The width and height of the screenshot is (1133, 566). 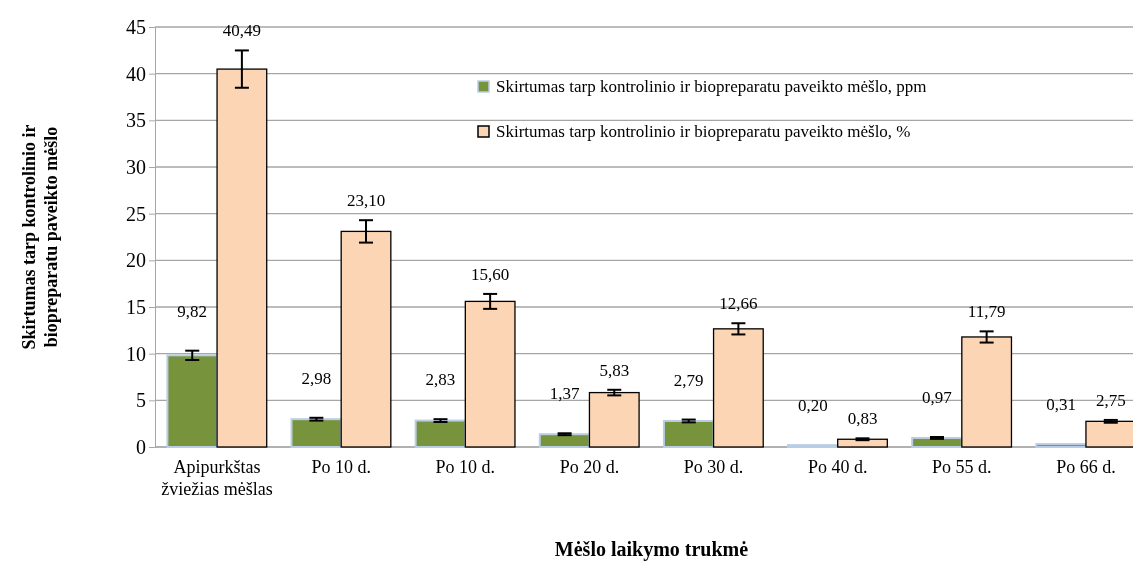 I want to click on legend-label: Skirtumas tarp kontrolinio ir biopreparatu paveikto mėšlo, %, so click(x=703, y=131).